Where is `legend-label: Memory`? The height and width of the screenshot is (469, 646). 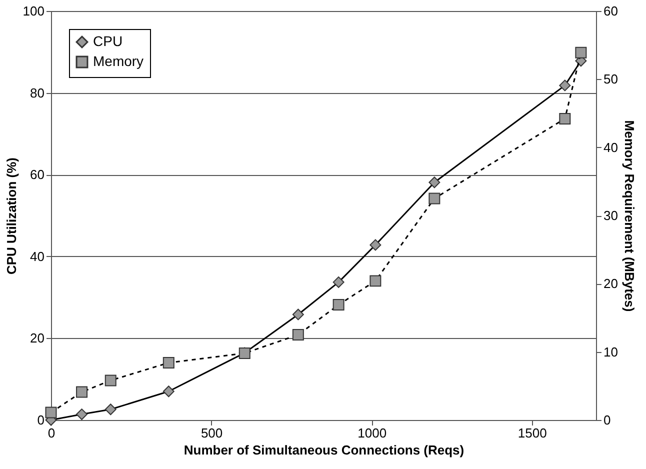
legend-label: Memory is located at coordinates (118, 61).